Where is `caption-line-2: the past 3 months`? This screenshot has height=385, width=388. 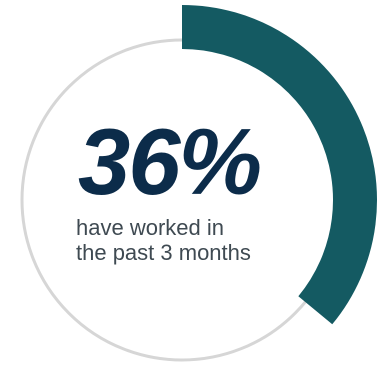 caption-line-2: the past 3 months is located at coordinates (163, 252).